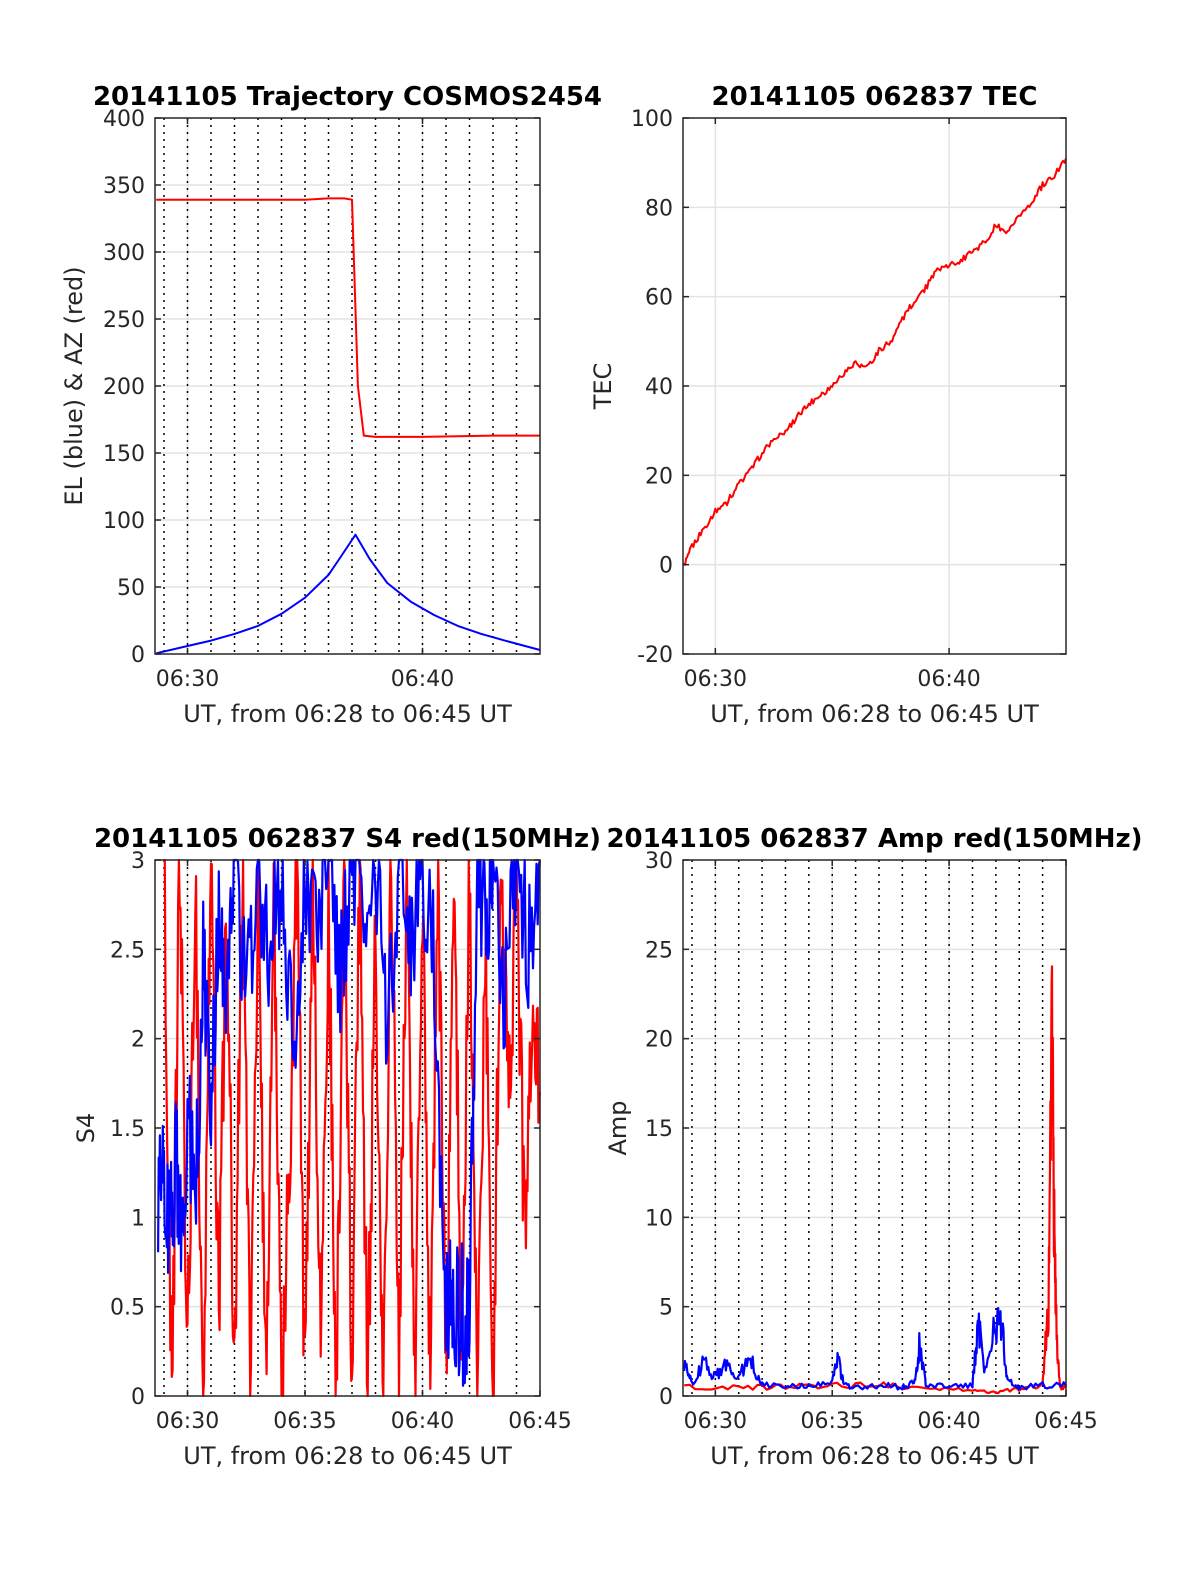 This screenshot has height=1575, width=1200. Describe the element at coordinates (659, 950) in the screenshot. I see `y-tick-label: 25` at that location.